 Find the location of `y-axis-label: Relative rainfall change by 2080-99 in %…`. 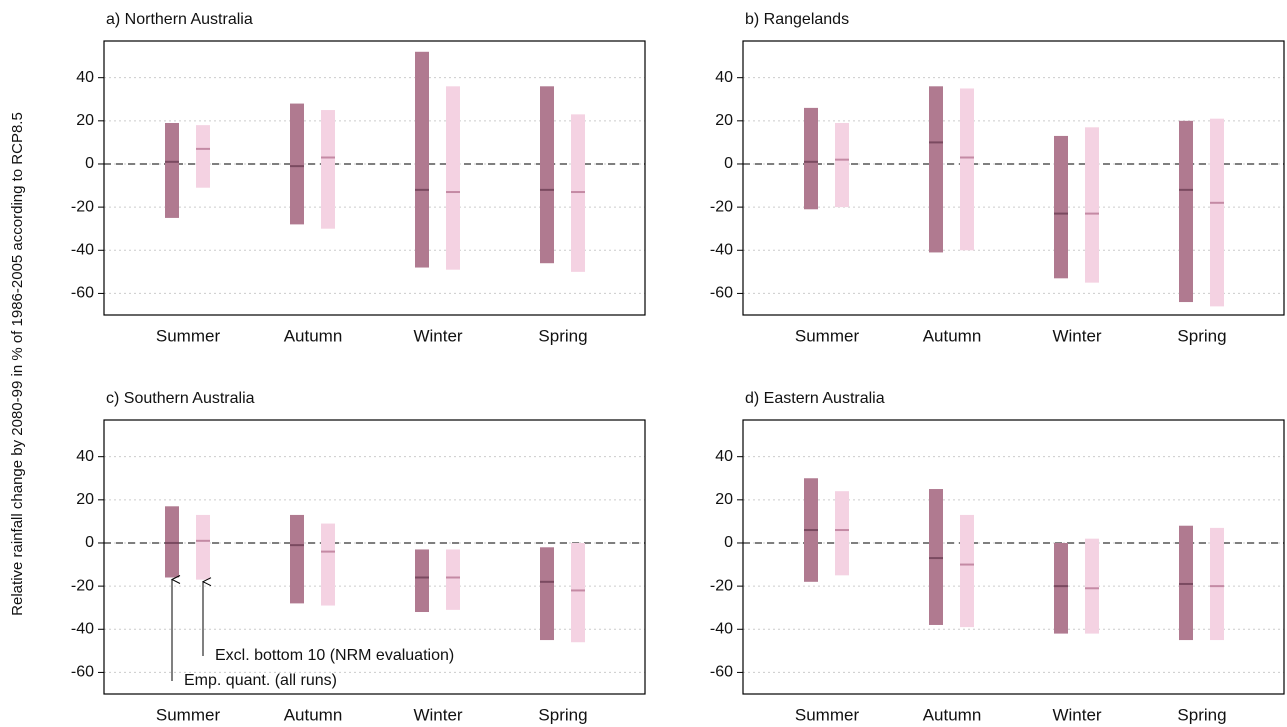

y-axis-label: Relative rainfall change by 2080-99 in %… is located at coordinates (17, 364).